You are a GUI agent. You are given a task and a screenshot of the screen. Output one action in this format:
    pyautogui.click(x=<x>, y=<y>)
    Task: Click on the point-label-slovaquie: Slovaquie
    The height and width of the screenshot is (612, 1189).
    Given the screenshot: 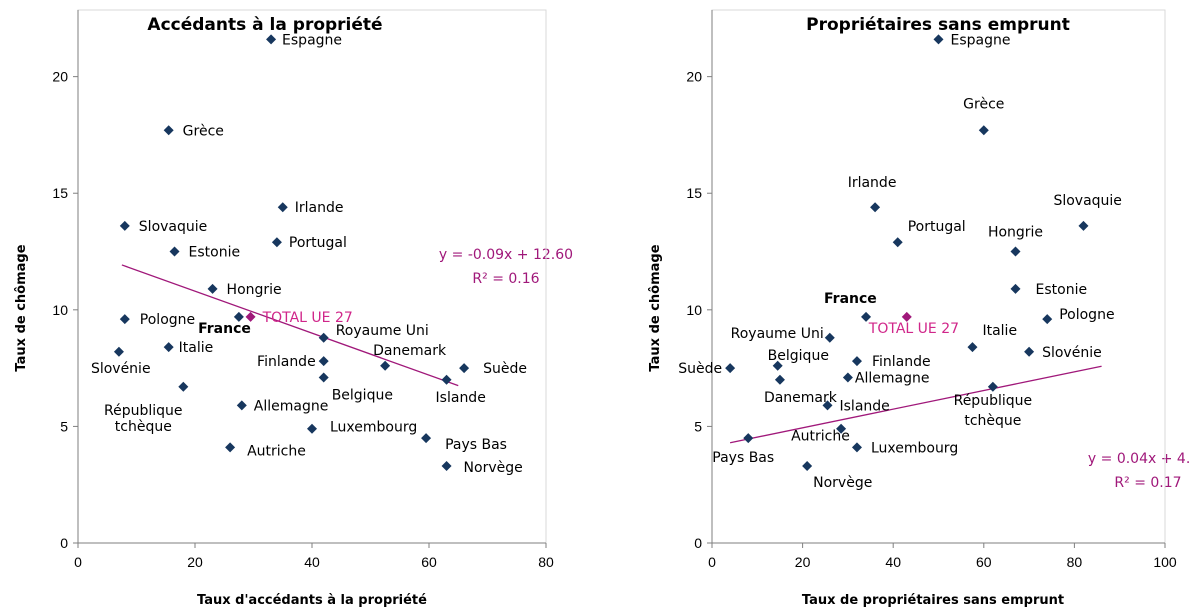 What is the action you would take?
    pyautogui.click(x=1087, y=201)
    